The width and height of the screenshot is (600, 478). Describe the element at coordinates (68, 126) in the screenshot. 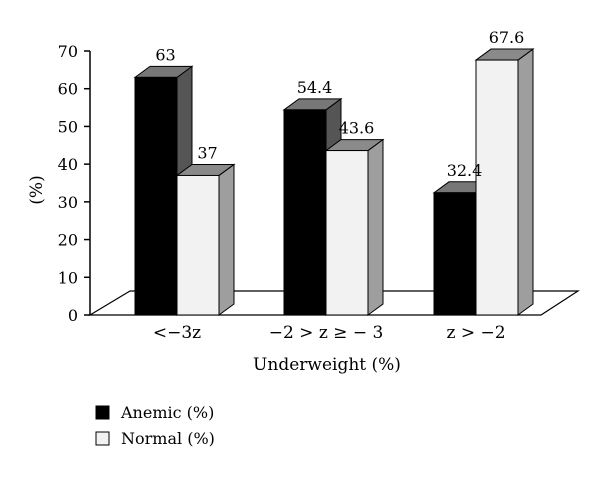

I see `y-tick-label: 50` at that location.